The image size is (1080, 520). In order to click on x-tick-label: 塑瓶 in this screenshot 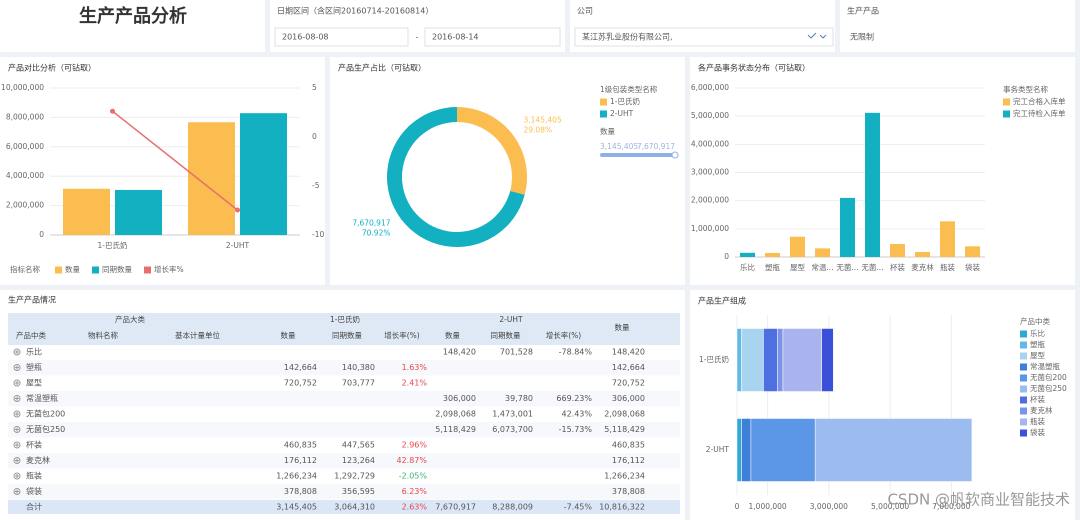, I will do `click(772, 267)`.